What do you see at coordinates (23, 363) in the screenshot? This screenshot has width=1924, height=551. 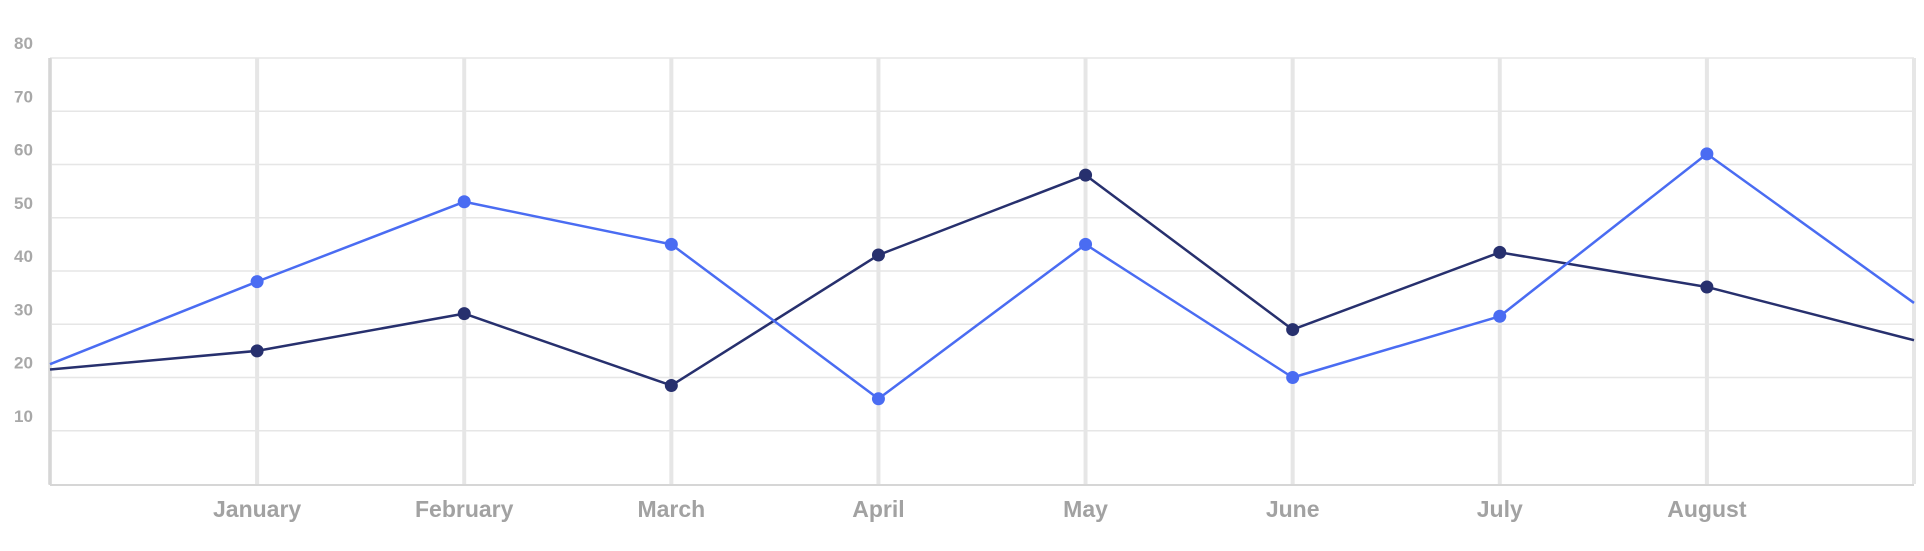 I see `y-tick-label: 20` at bounding box center [23, 363].